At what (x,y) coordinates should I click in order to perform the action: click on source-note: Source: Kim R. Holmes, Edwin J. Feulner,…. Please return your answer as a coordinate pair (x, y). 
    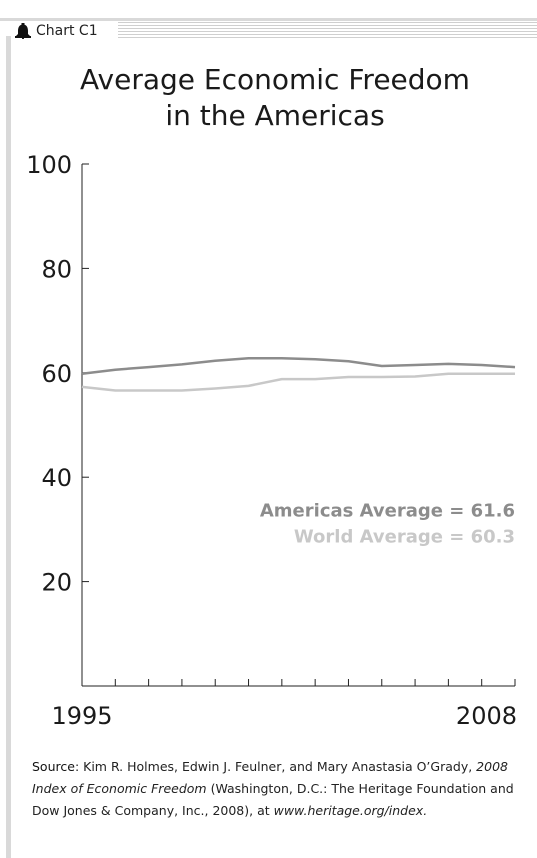
    Looking at the image, I should click on (277, 789).